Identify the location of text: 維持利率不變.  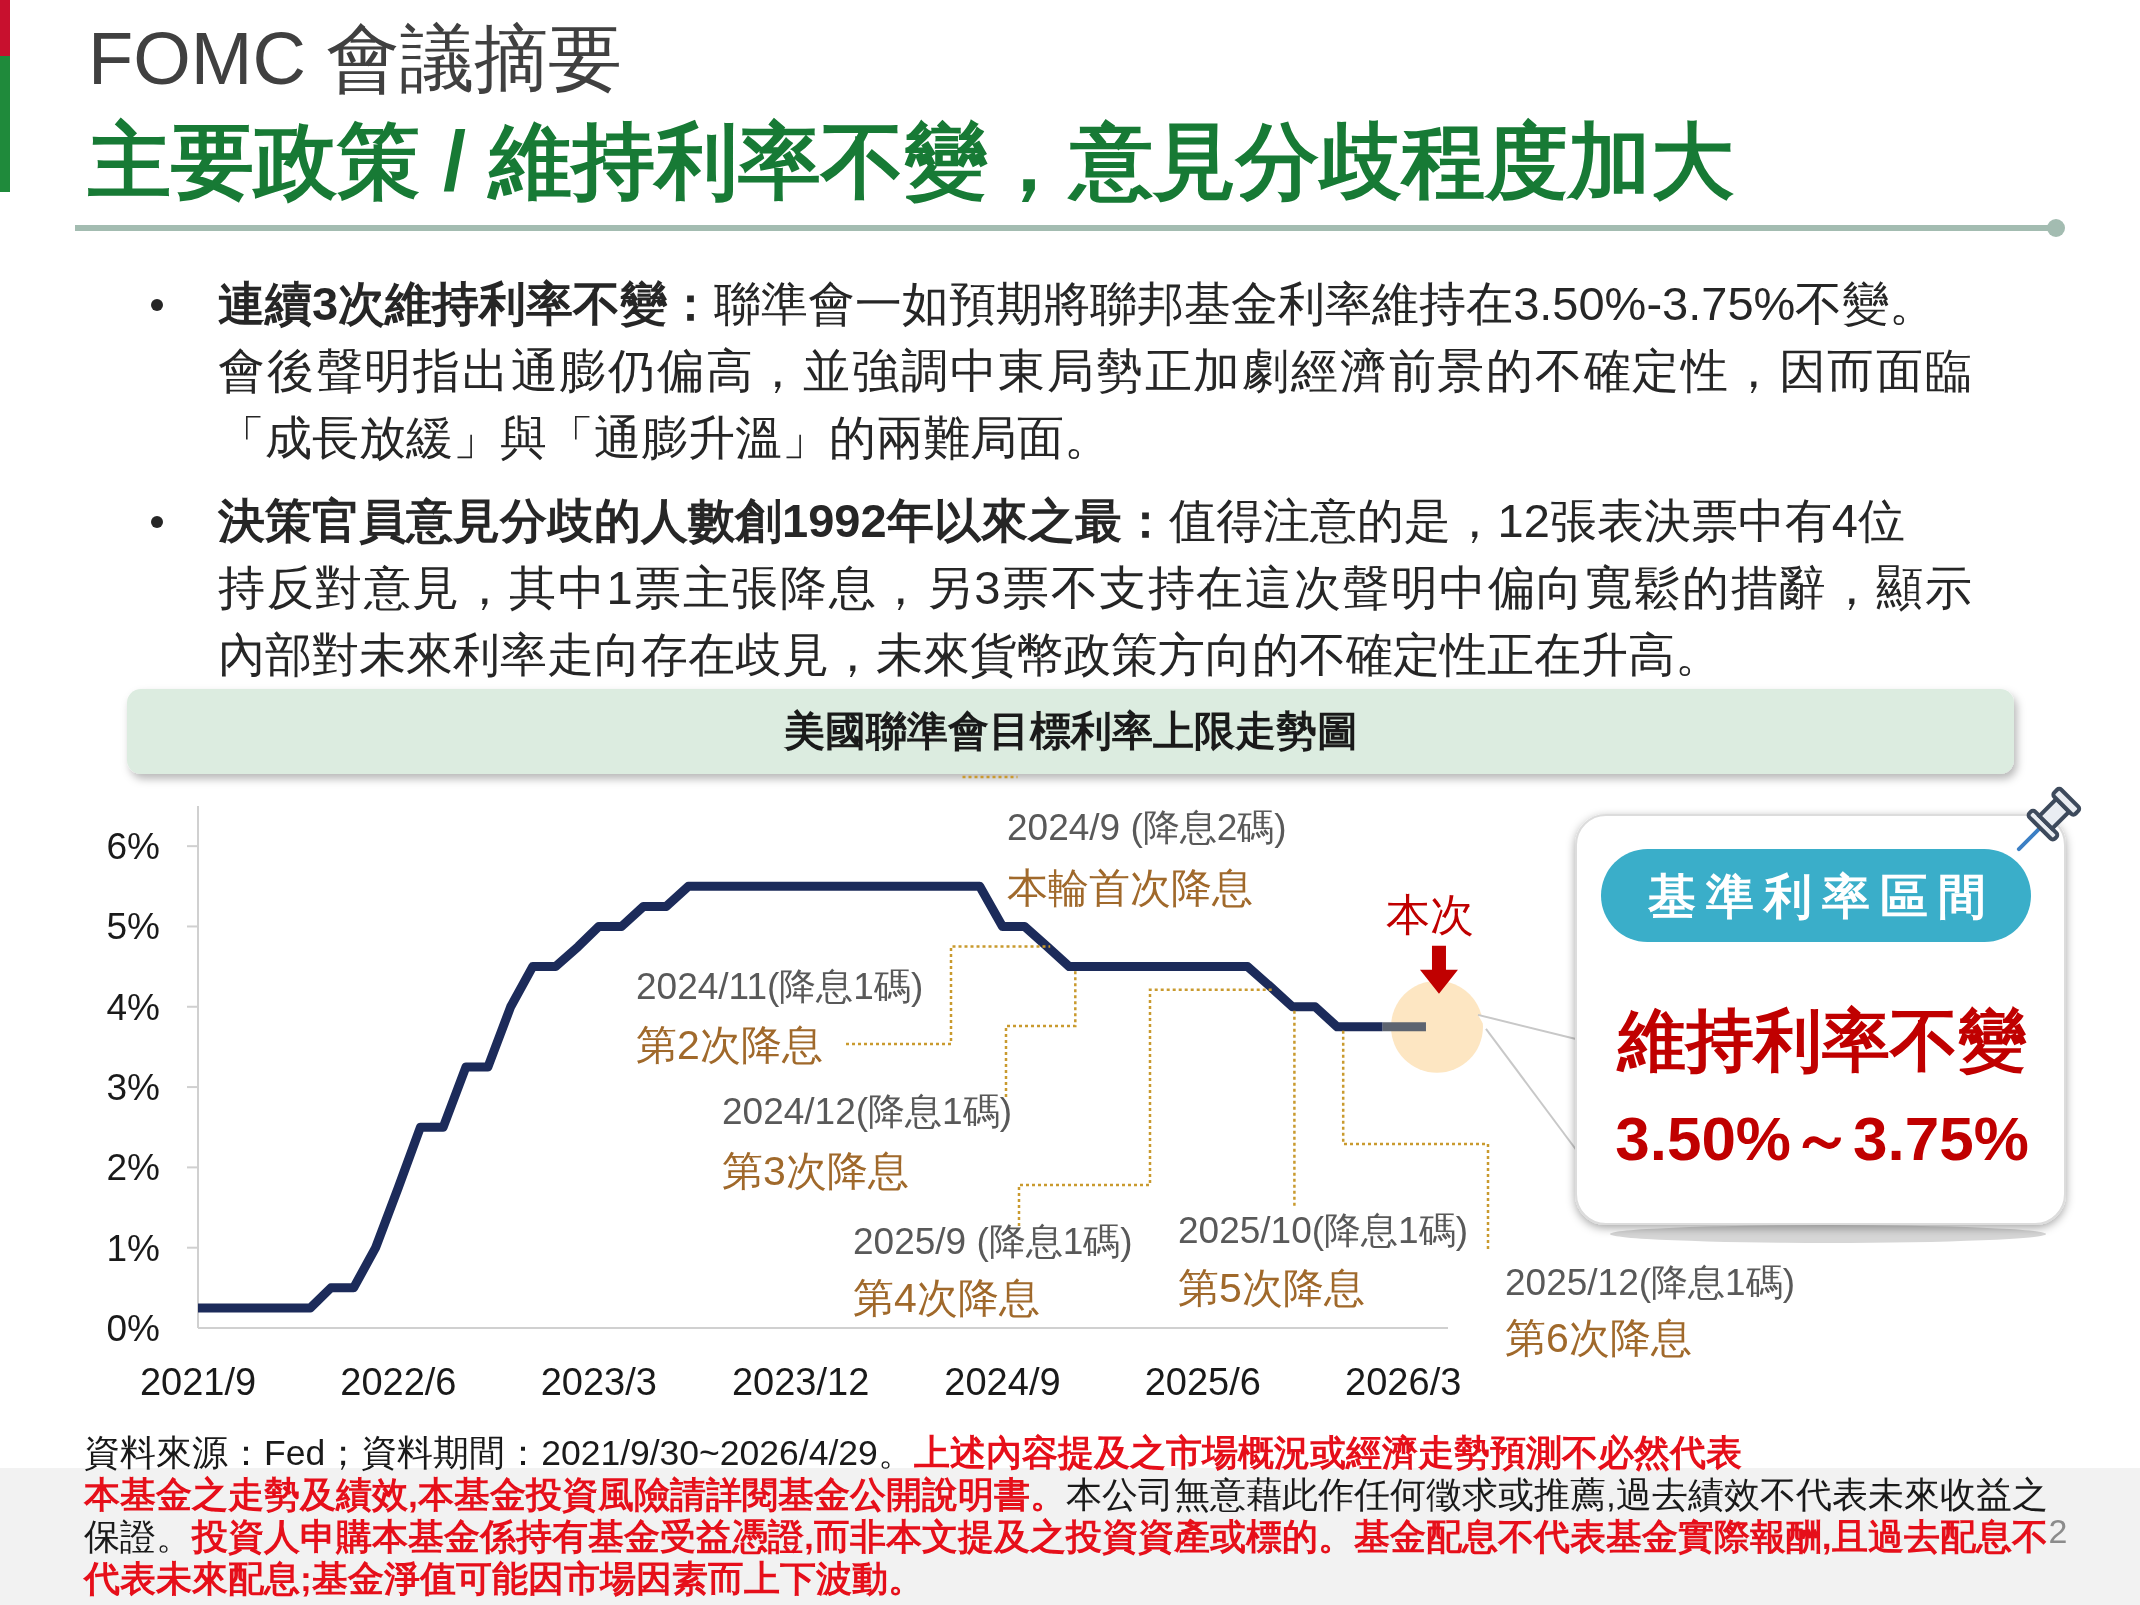
(1821, 1040).